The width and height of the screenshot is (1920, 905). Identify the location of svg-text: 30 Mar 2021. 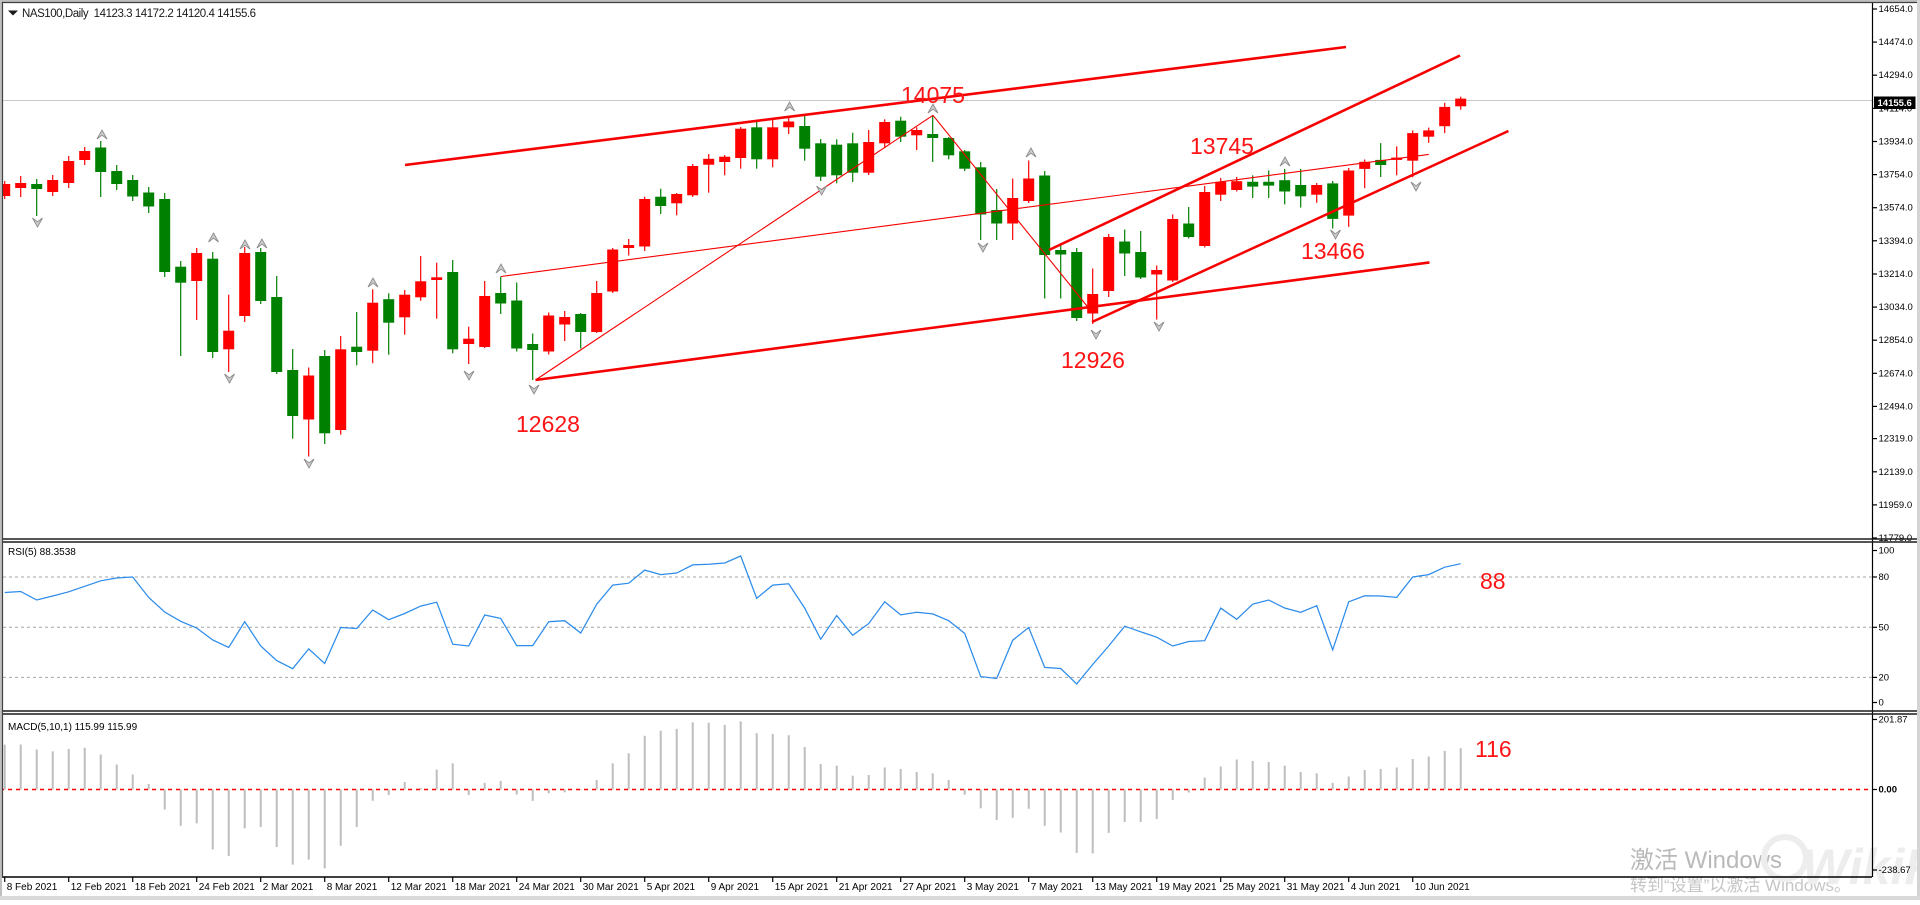
(611, 887).